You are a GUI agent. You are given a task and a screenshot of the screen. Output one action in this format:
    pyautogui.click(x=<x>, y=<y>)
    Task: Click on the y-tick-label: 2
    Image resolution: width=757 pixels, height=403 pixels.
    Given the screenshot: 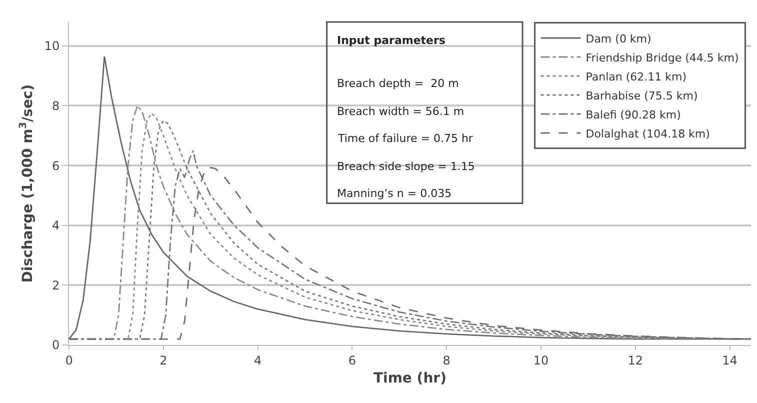 What is the action you would take?
    pyautogui.click(x=56, y=285)
    